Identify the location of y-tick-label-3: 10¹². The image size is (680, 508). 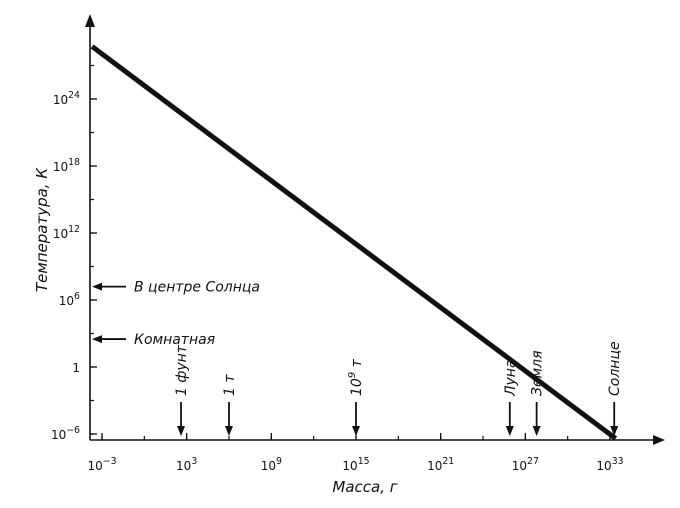
(66, 232).